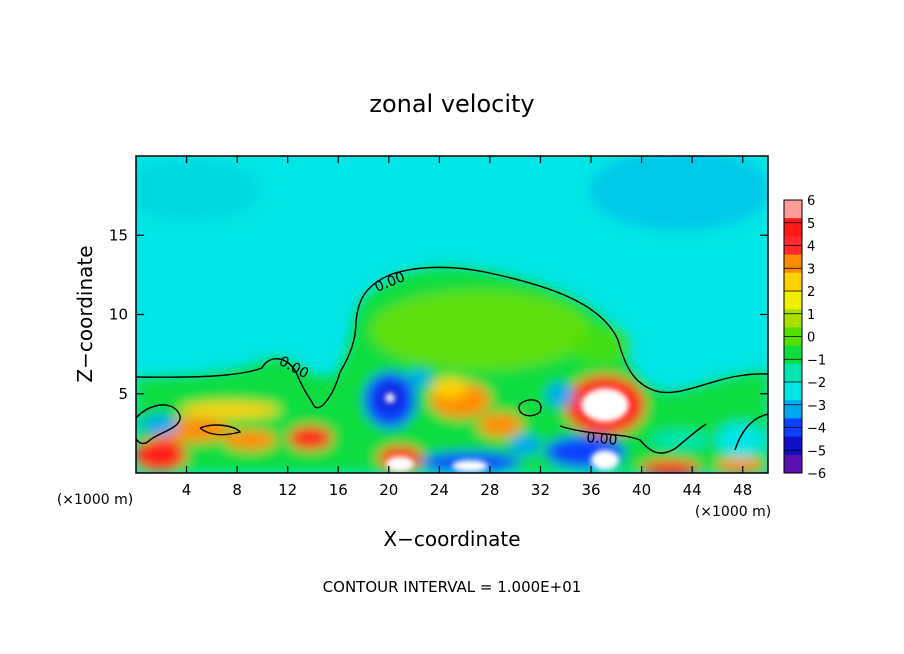  I want to click on colorbar-label: 1, so click(811, 315).